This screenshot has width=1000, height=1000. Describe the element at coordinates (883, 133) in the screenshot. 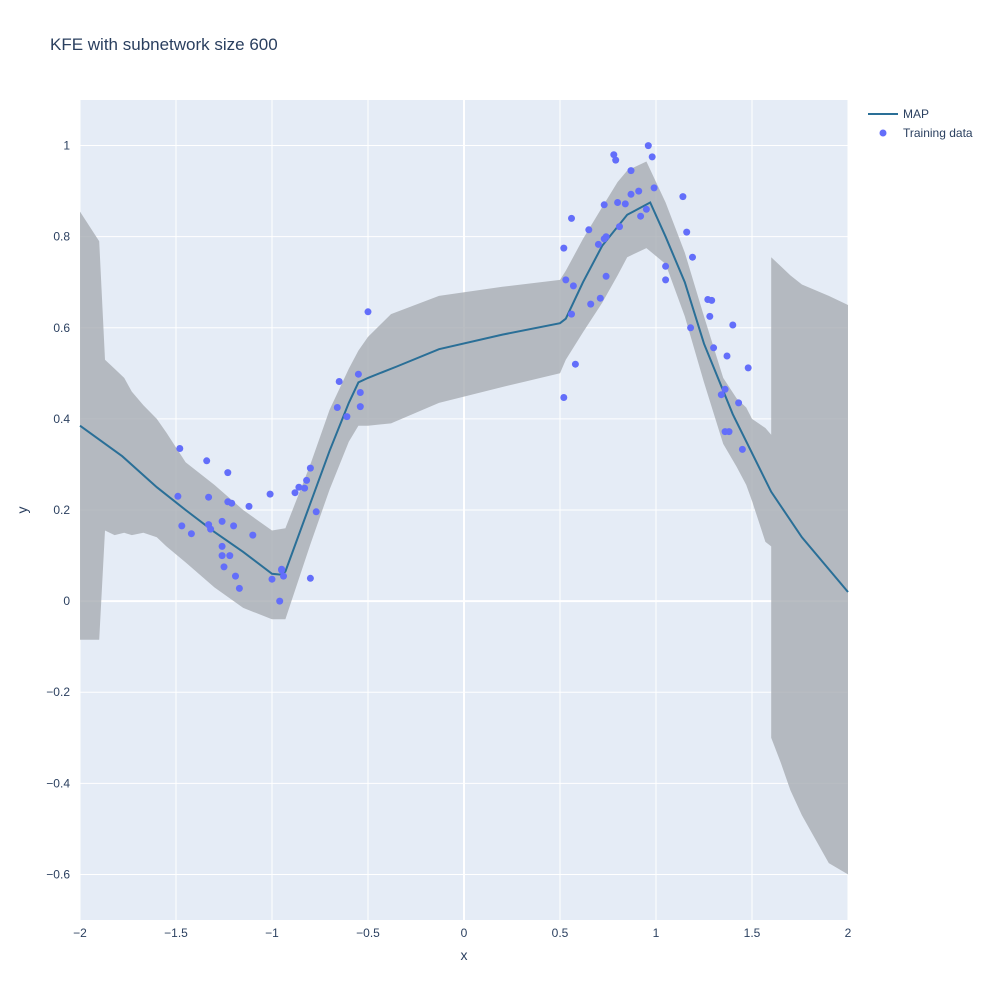

I see `legend-training-data-swatch` at that location.